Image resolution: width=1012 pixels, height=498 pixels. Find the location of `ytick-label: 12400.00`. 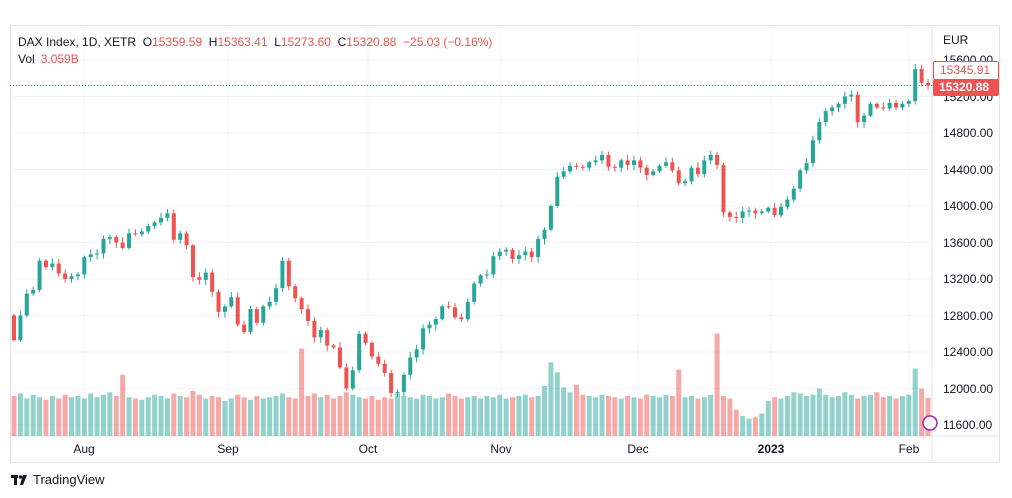

ytick-label: 12400.00 is located at coordinates (968, 352).